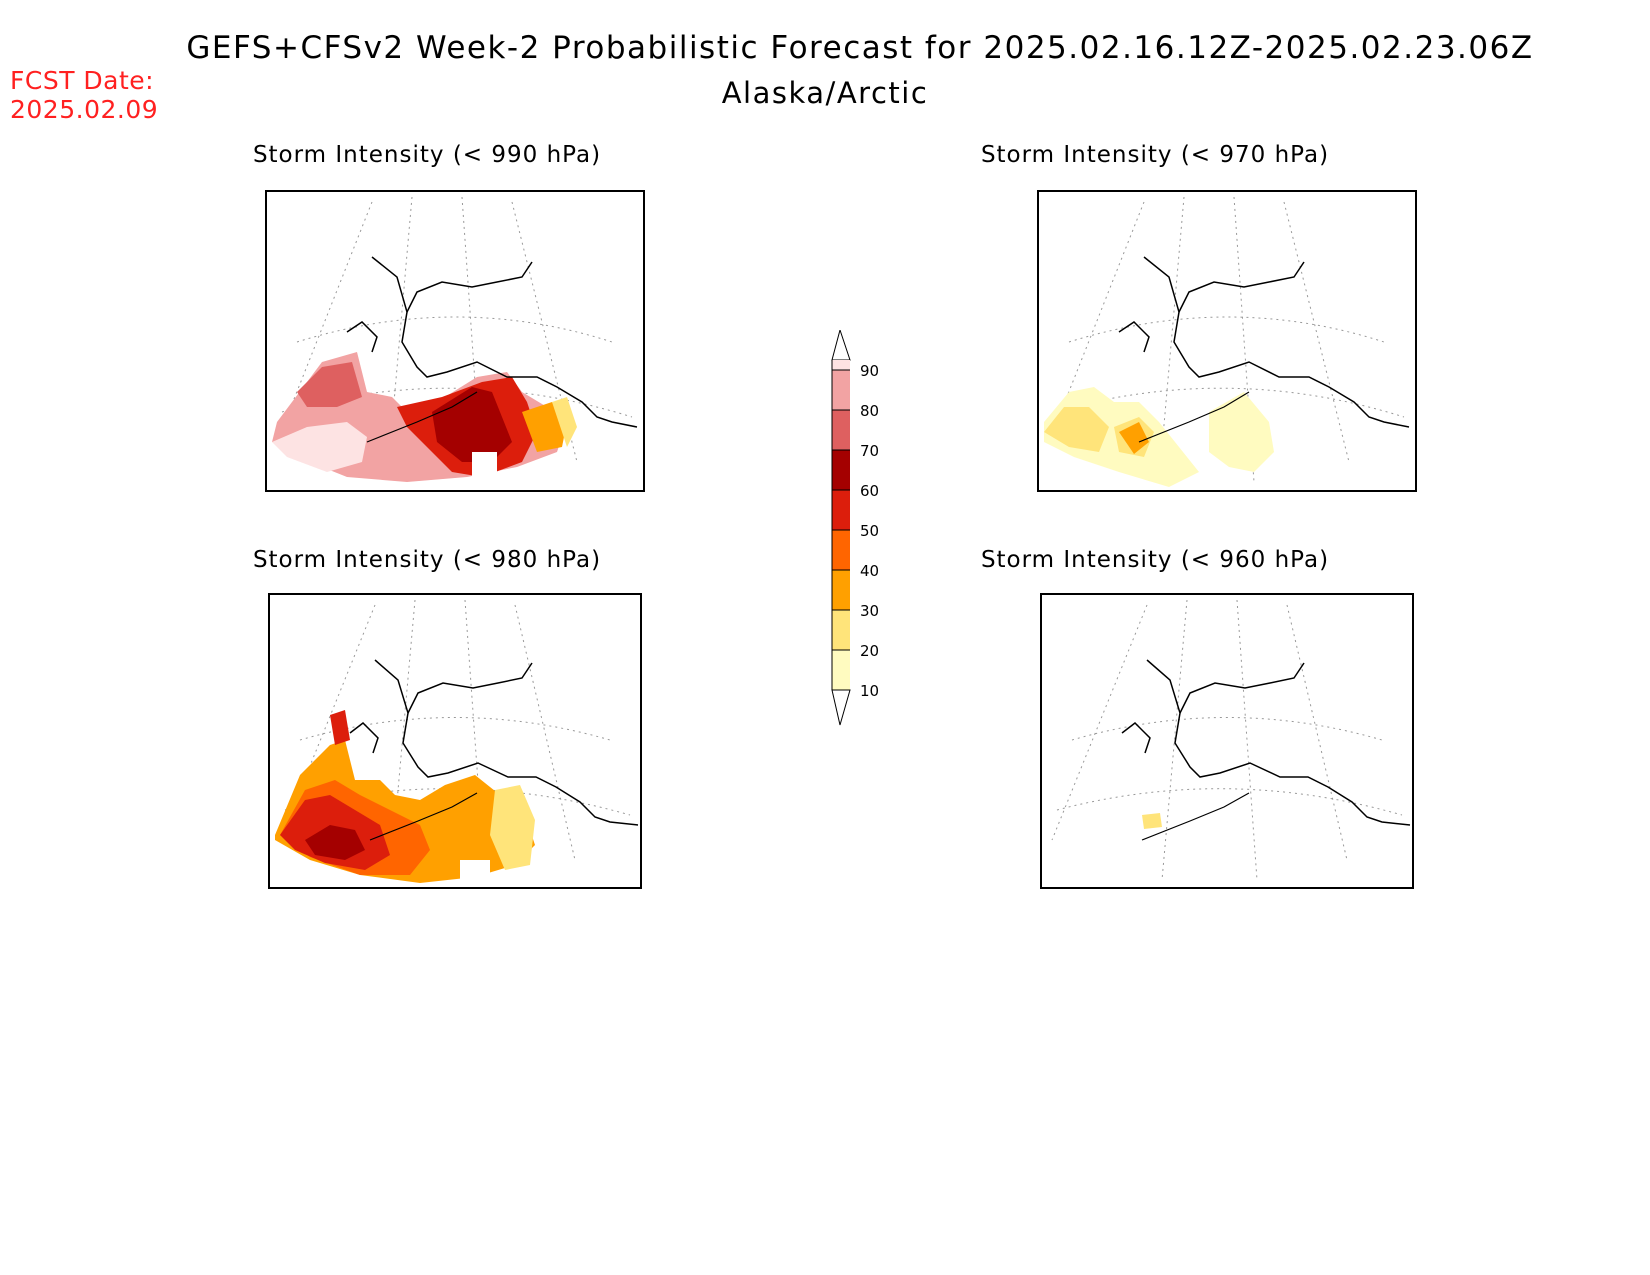 The image size is (1650, 1275). I want to click on panel-title-980: Storm Intensity (< 980 hPa), so click(427, 560).